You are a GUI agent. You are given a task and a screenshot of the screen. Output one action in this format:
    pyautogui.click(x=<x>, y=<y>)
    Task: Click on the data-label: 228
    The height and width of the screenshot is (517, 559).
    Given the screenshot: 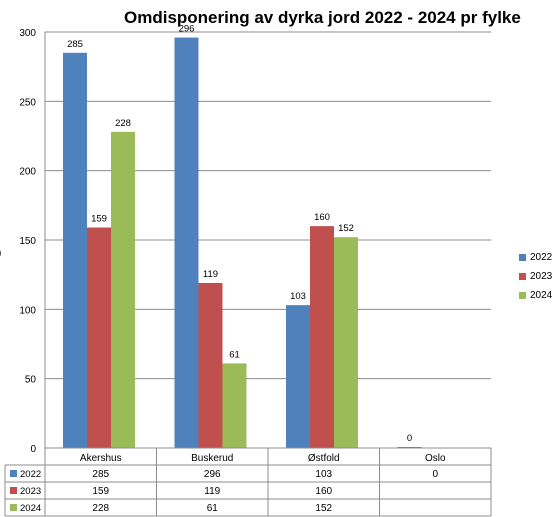 What is the action you would take?
    pyautogui.click(x=123, y=123)
    